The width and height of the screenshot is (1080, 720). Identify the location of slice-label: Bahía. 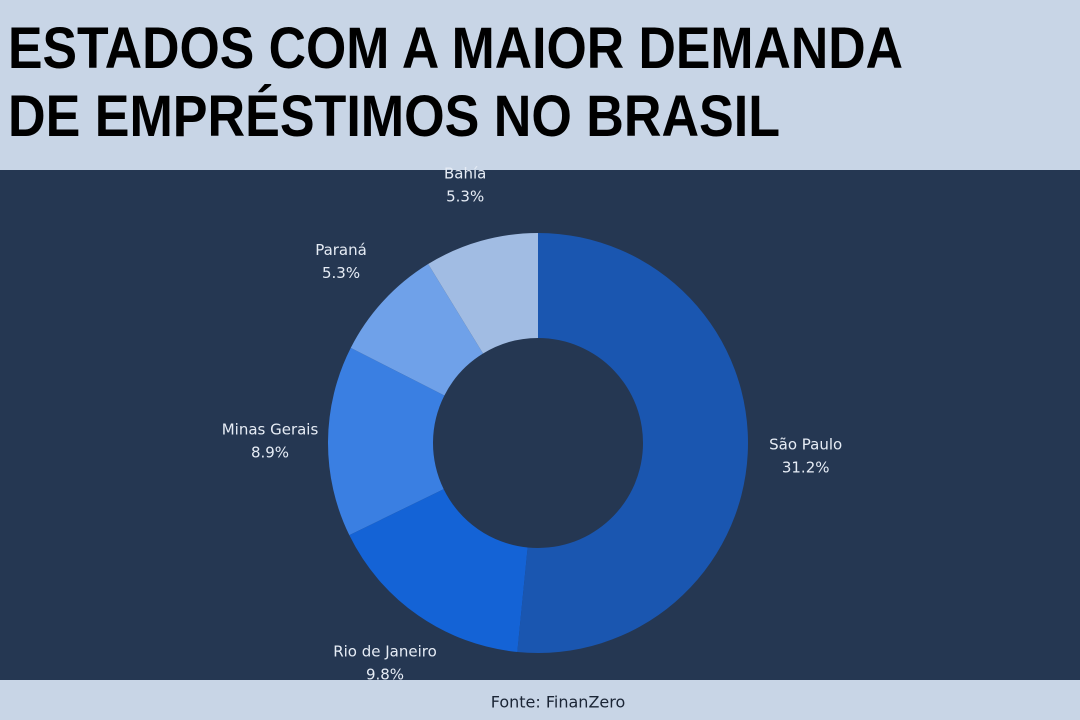
(465, 174).